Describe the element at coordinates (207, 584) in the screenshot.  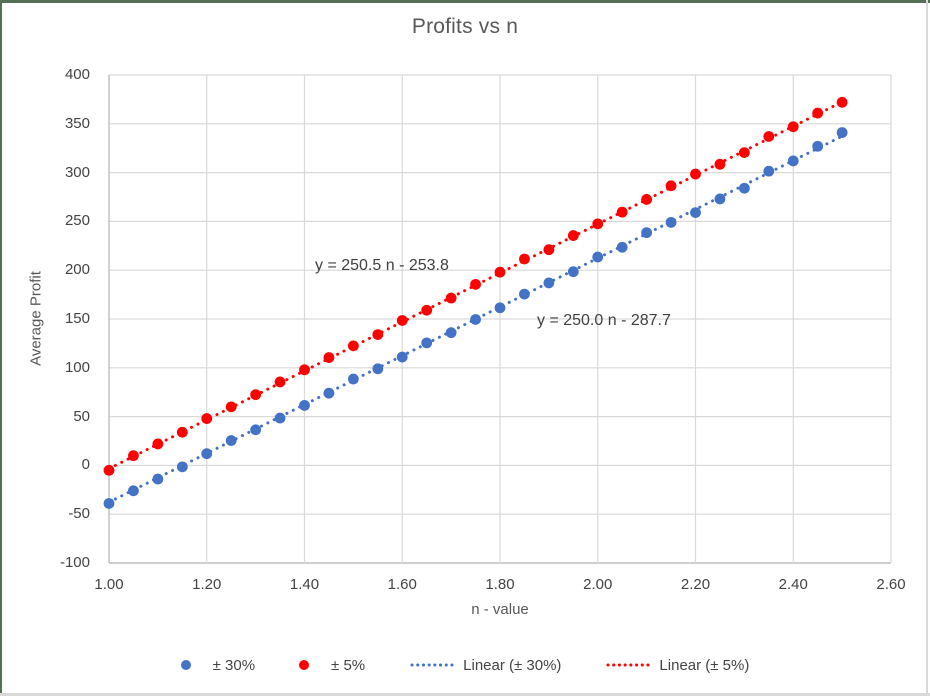
I see `x-tick-label: 1.20` at that location.